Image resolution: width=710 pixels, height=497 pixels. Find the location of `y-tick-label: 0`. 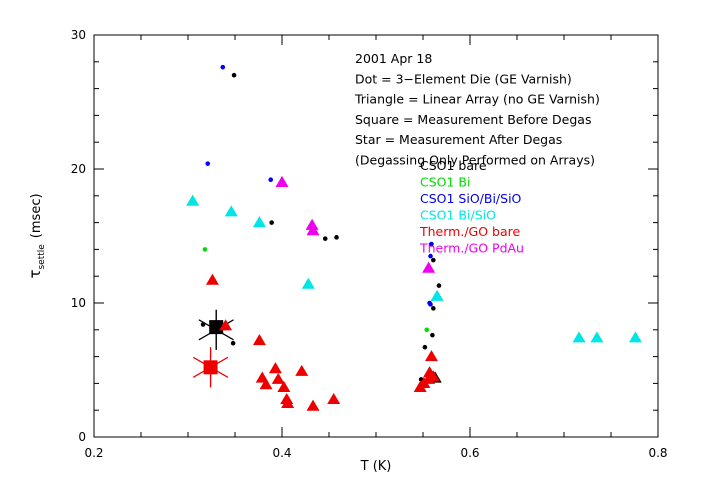

y-tick-label: 0 is located at coordinates (82, 437).